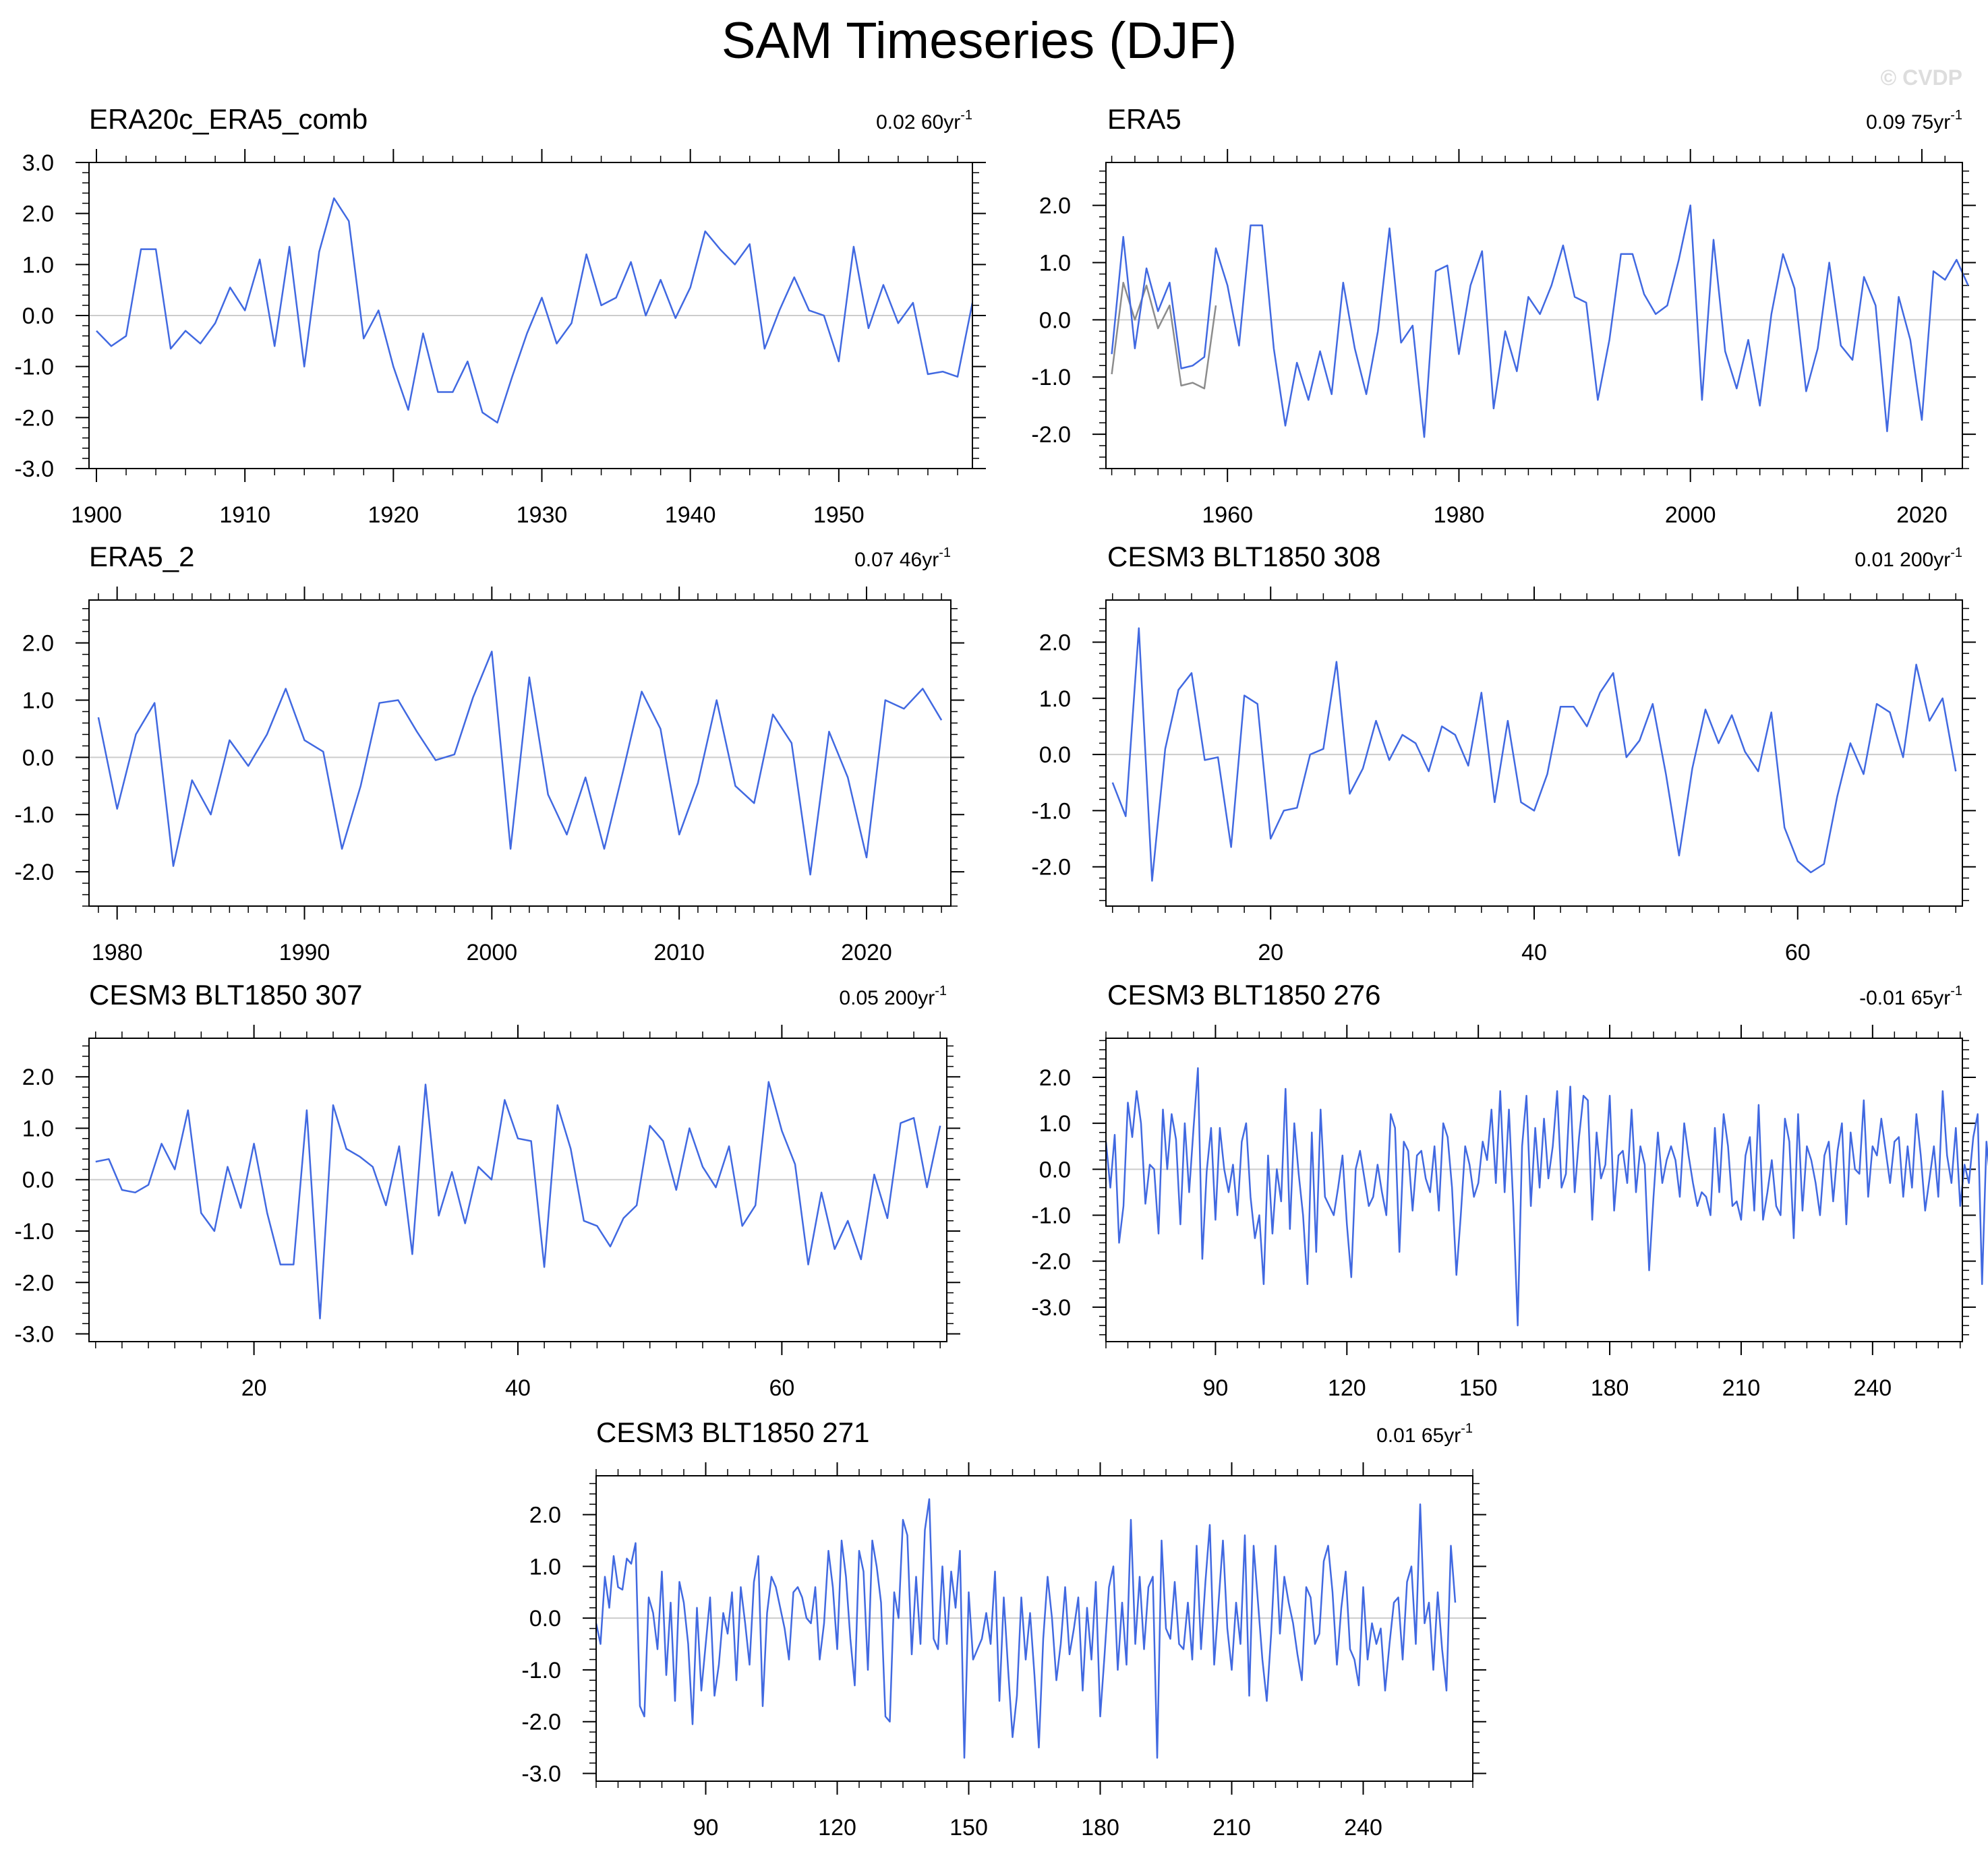  I want to click on panel-title: ERA5_2, so click(142, 556).